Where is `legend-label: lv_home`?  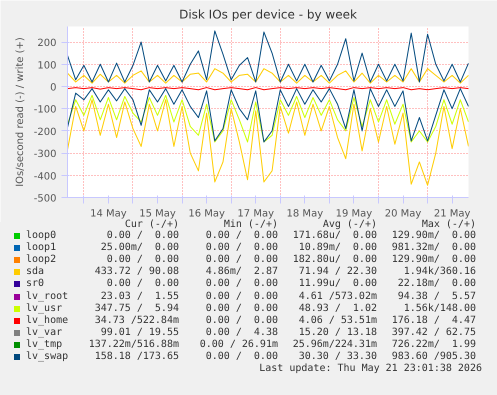 legend-label: lv_home is located at coordinates (47, 320).